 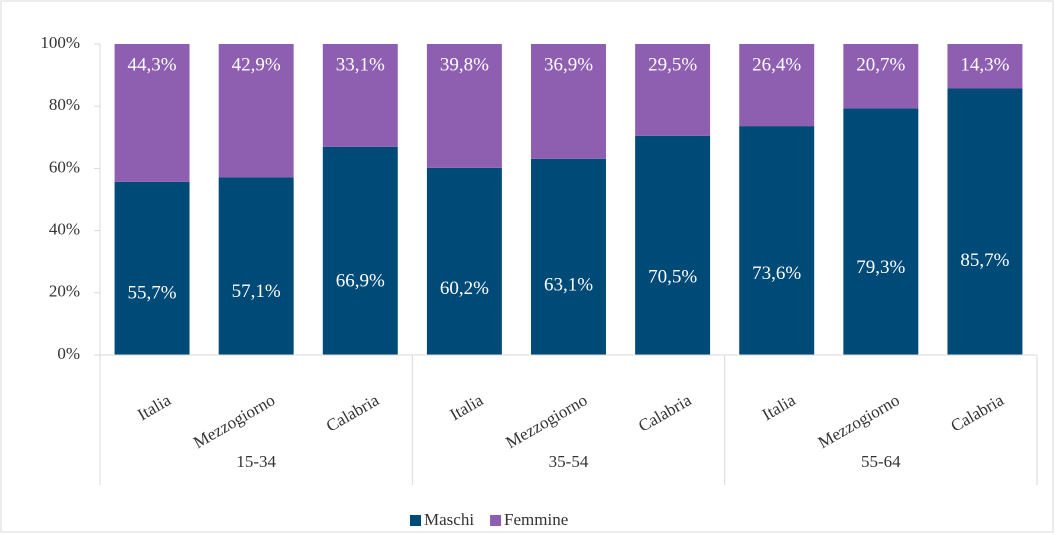 What do you see at coordinates (672, 277) in the screenshot?
I see `value-label: 70,5%` at bounding box center [672, 277].